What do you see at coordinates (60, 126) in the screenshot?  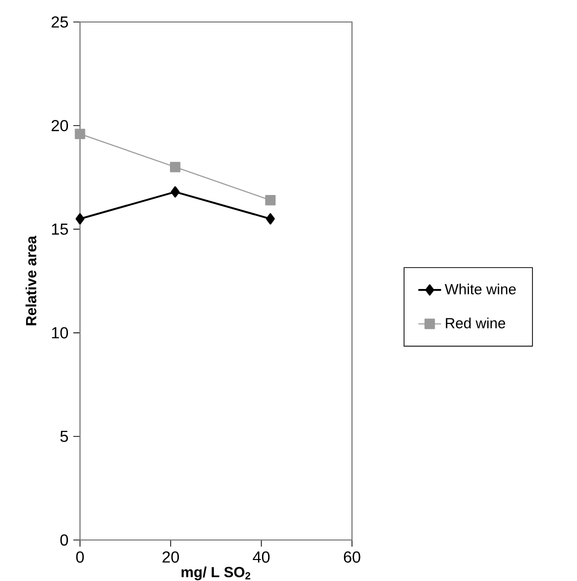 I see `y-tick-label: 20` at bounding box center [60, 126].